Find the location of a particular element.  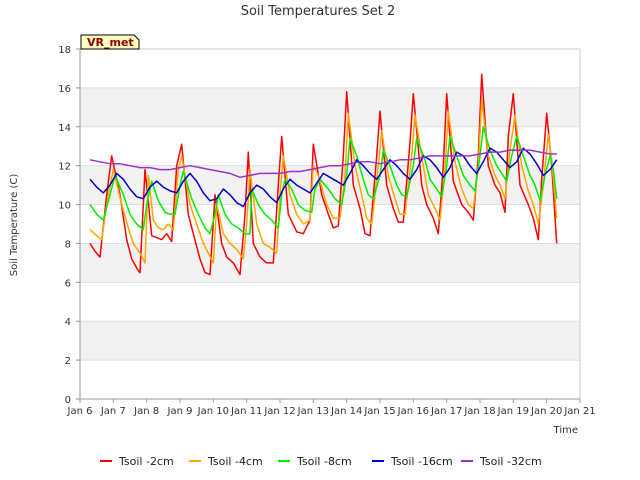

x-tick-label: Jan 13 is located at coordinates (313, 411).